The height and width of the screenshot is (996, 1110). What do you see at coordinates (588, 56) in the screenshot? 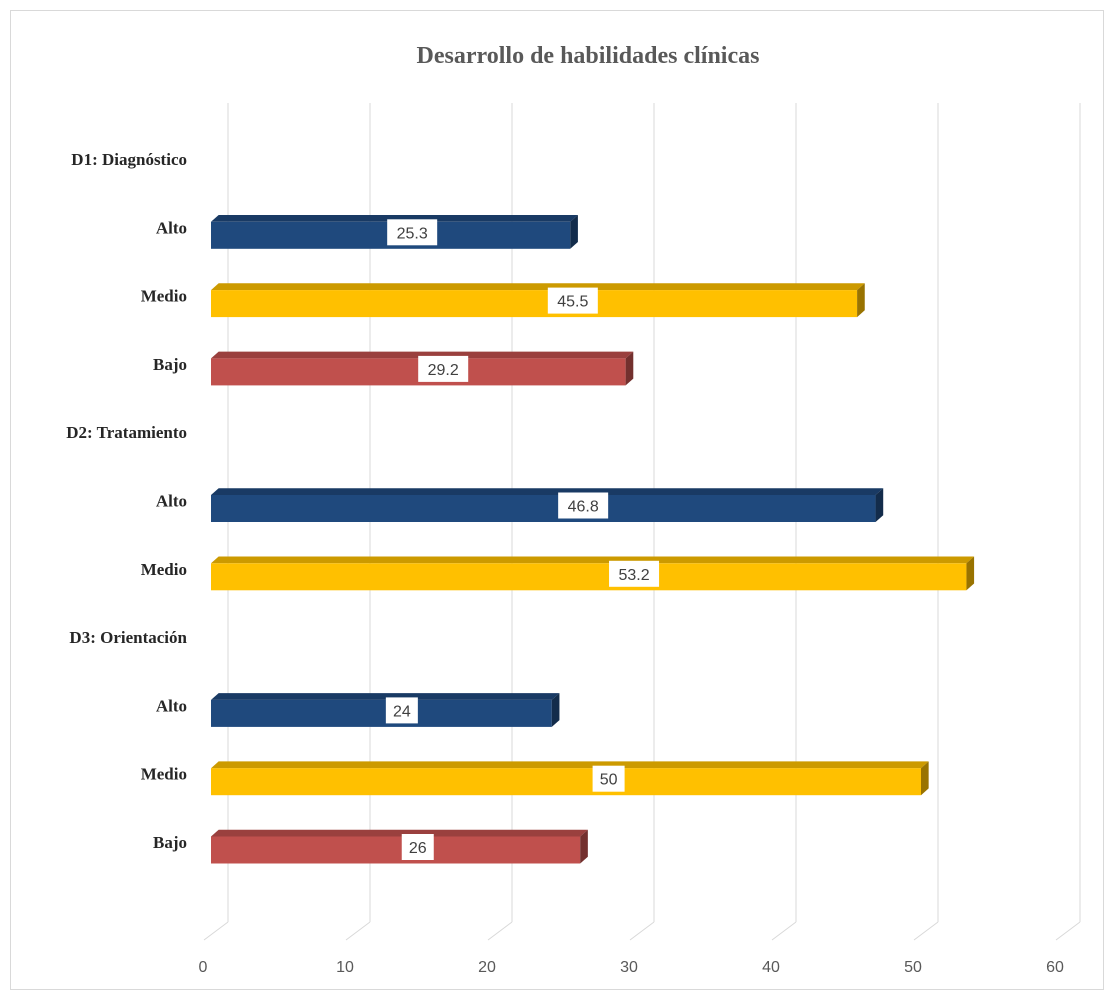
I see `chart-title: Desarrollo de habilidades clínicas` at bounding box center [588, 56].